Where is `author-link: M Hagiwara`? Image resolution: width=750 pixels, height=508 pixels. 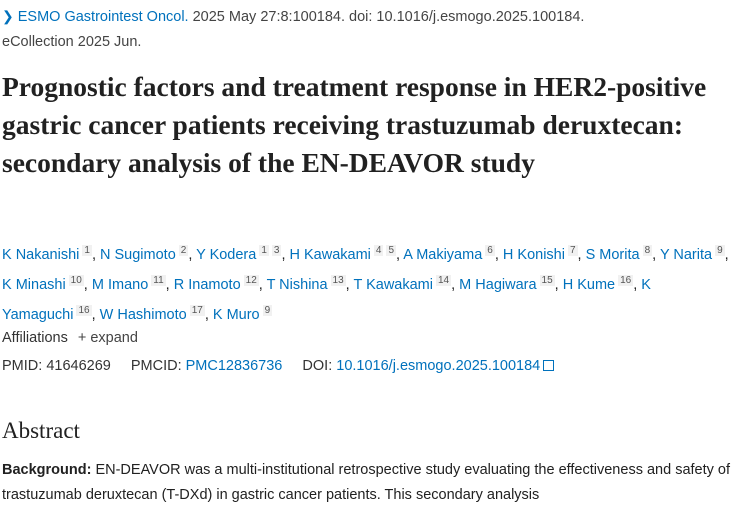 author-link: M Hagiwara is located at coordinates (498, 285).